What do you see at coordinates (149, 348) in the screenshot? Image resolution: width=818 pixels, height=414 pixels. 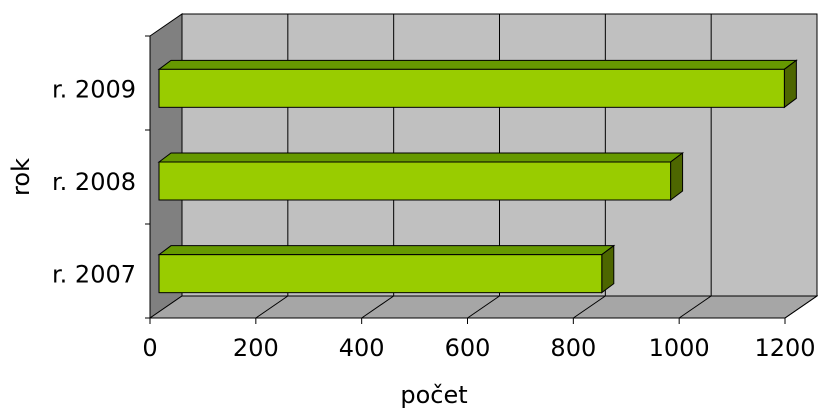 I see `x-tick-label: 0` at bounding box center [149, 348].